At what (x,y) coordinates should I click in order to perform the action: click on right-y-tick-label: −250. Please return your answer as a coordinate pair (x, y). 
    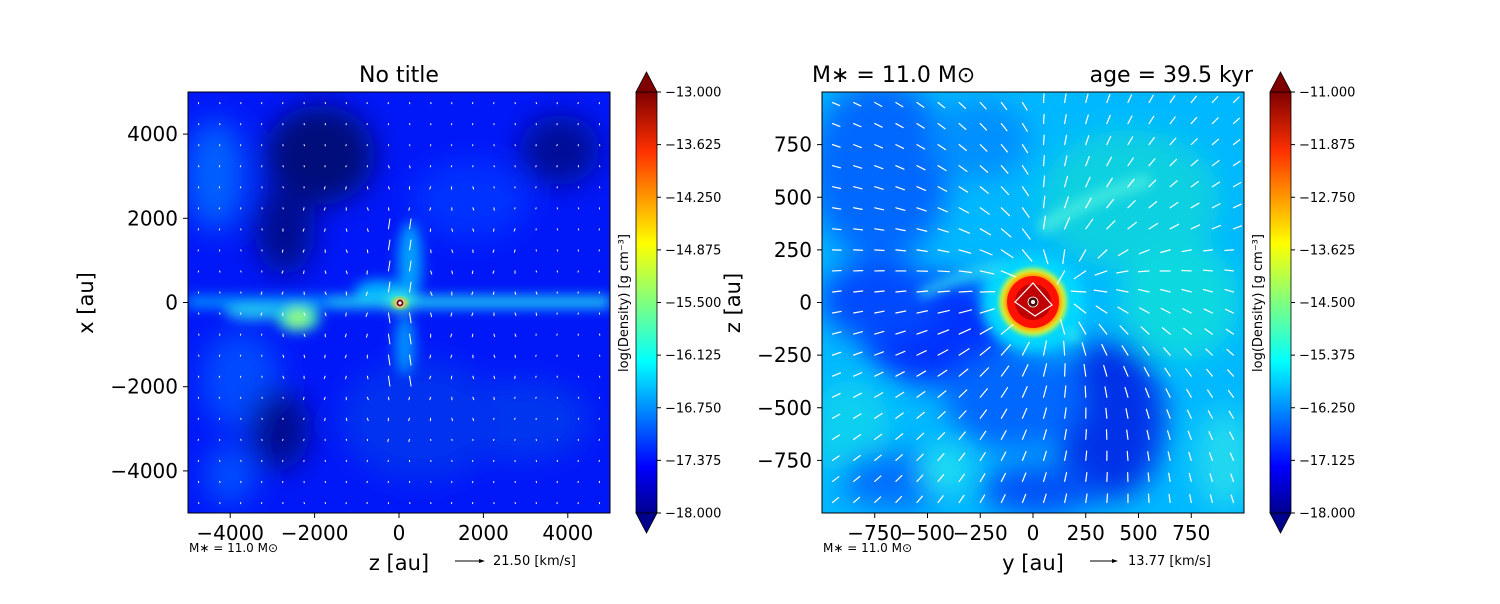
    Looking at the image, I should click on (784, 355).